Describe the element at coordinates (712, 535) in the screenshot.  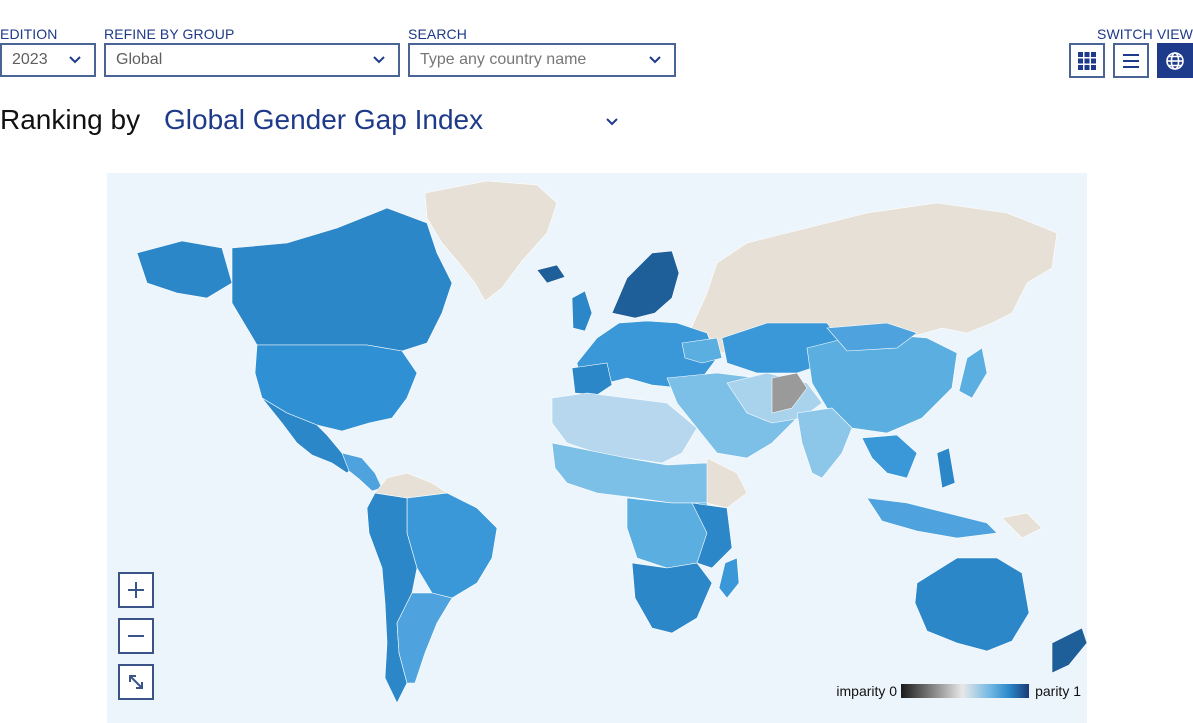
I see `region-east-africa` at that location.